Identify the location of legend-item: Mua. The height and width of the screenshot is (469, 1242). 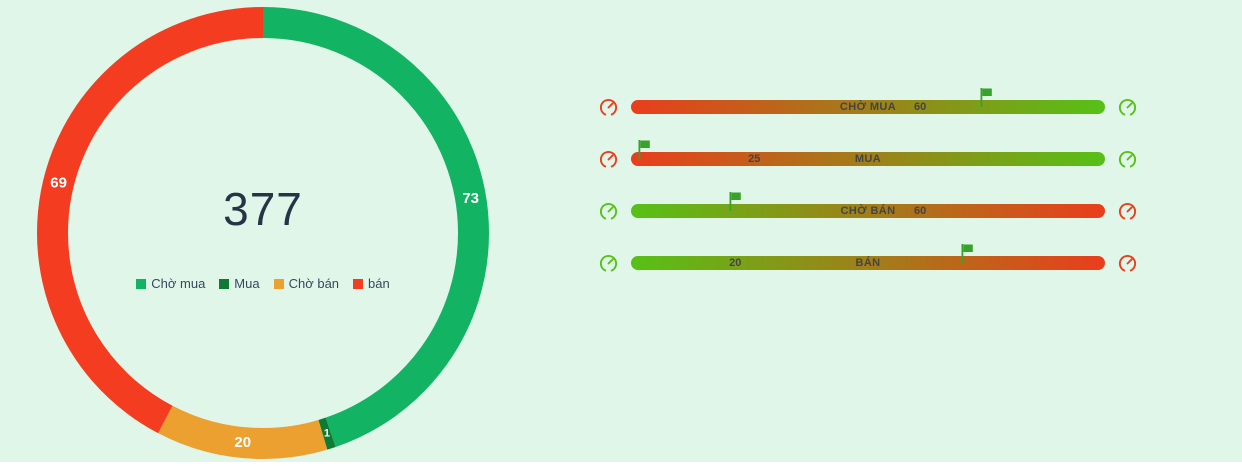
(239, 283).